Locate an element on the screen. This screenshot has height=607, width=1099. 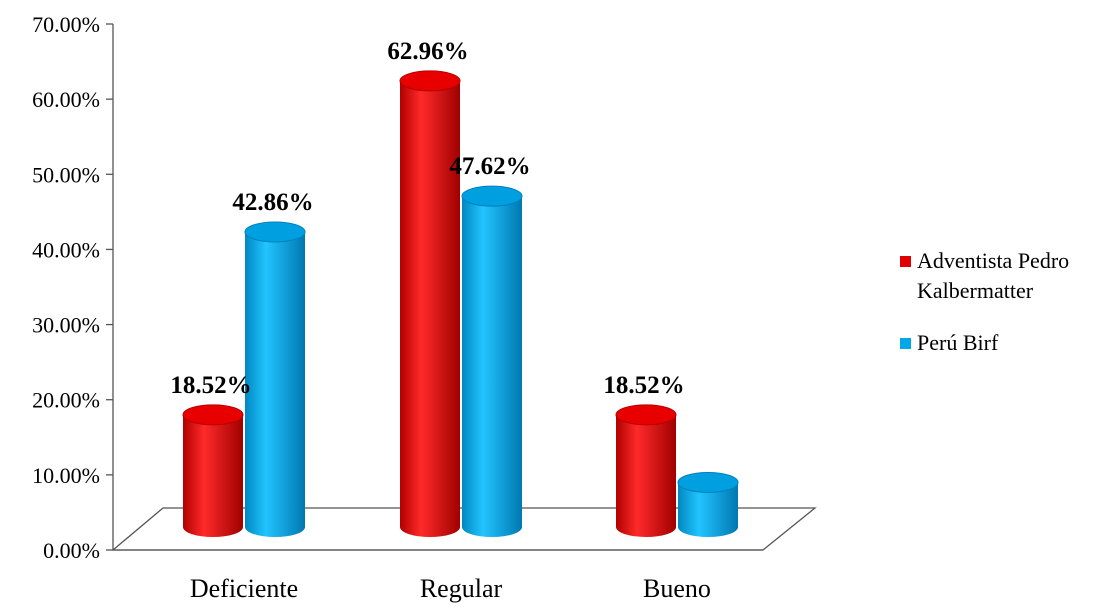
bar-series-1-regular is located at coordinates (430, 303).